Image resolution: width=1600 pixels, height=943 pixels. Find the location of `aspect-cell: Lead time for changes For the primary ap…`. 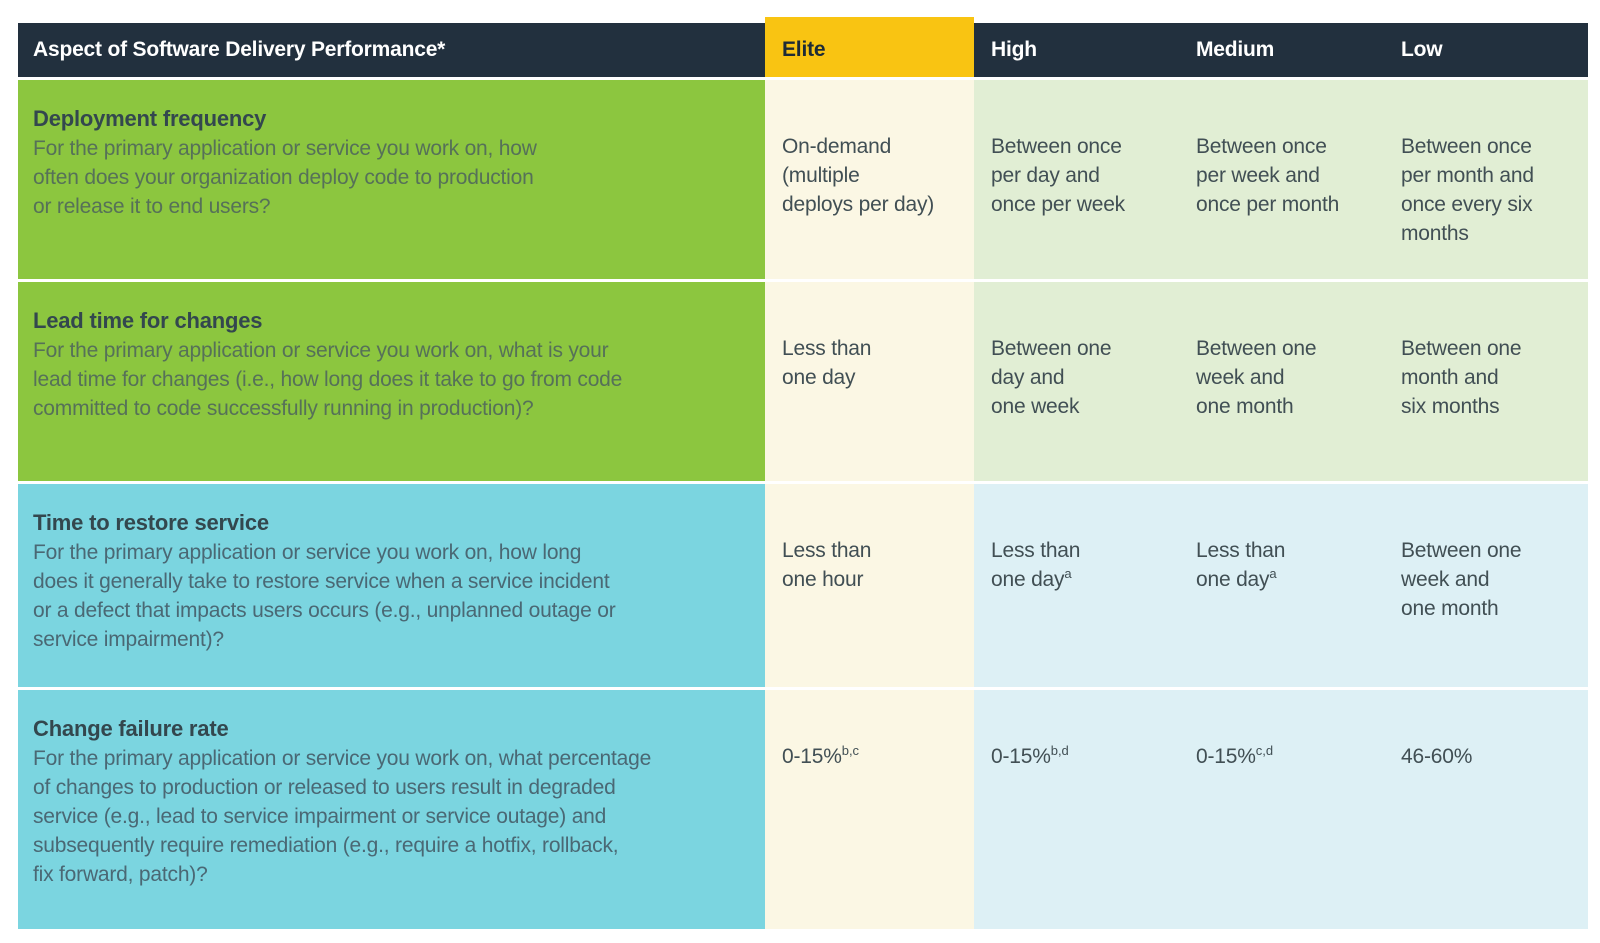

aspect-cell: Lead time for changes For the primary ap… is located at coordinates (391, 381).